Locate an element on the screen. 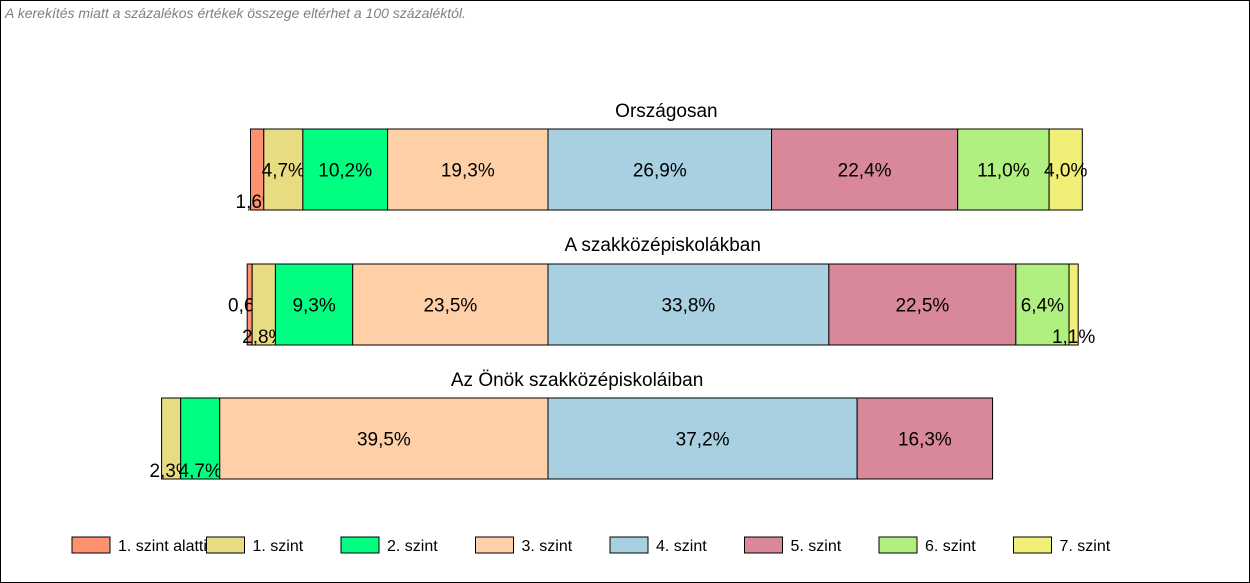  data-label: 22,5% is located at coordinates (922, 306).